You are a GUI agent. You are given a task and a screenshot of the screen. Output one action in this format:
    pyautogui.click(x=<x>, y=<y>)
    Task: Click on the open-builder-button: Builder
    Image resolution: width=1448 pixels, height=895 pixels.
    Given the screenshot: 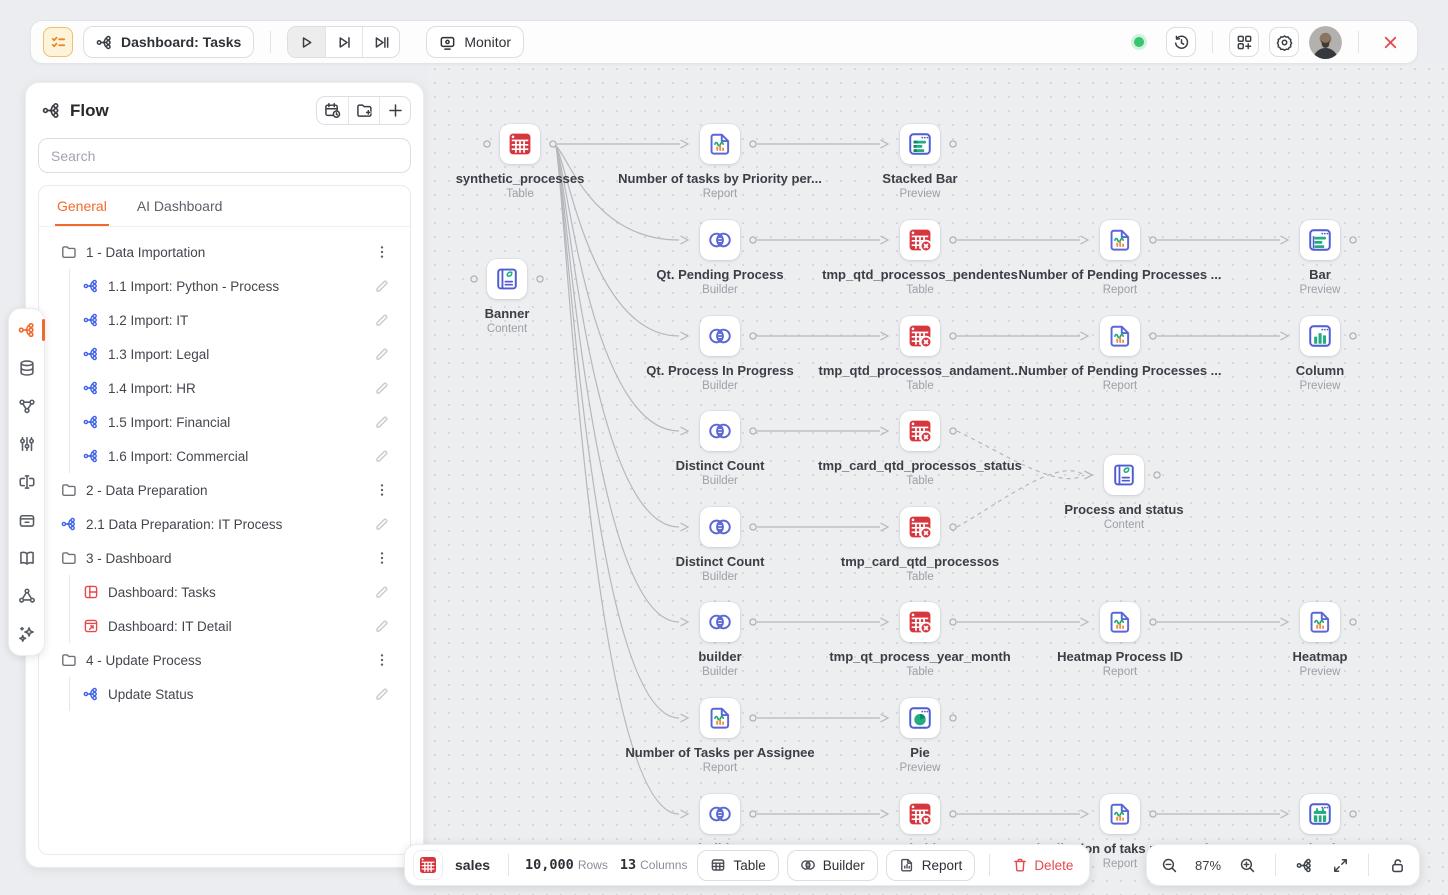 What is the action you would take?
    pyautogui.click(x=832, y=865)
    